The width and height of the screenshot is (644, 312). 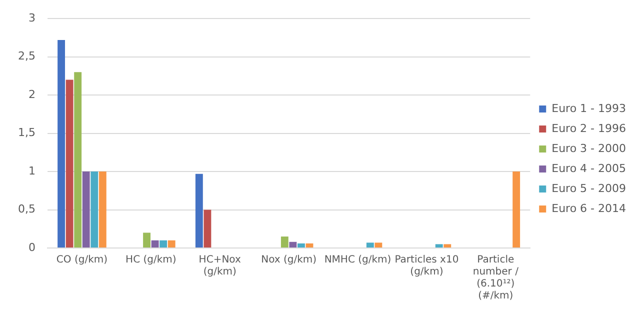 I want to click on x-tick-label: HC (g/km), so click(x=151, y=260).